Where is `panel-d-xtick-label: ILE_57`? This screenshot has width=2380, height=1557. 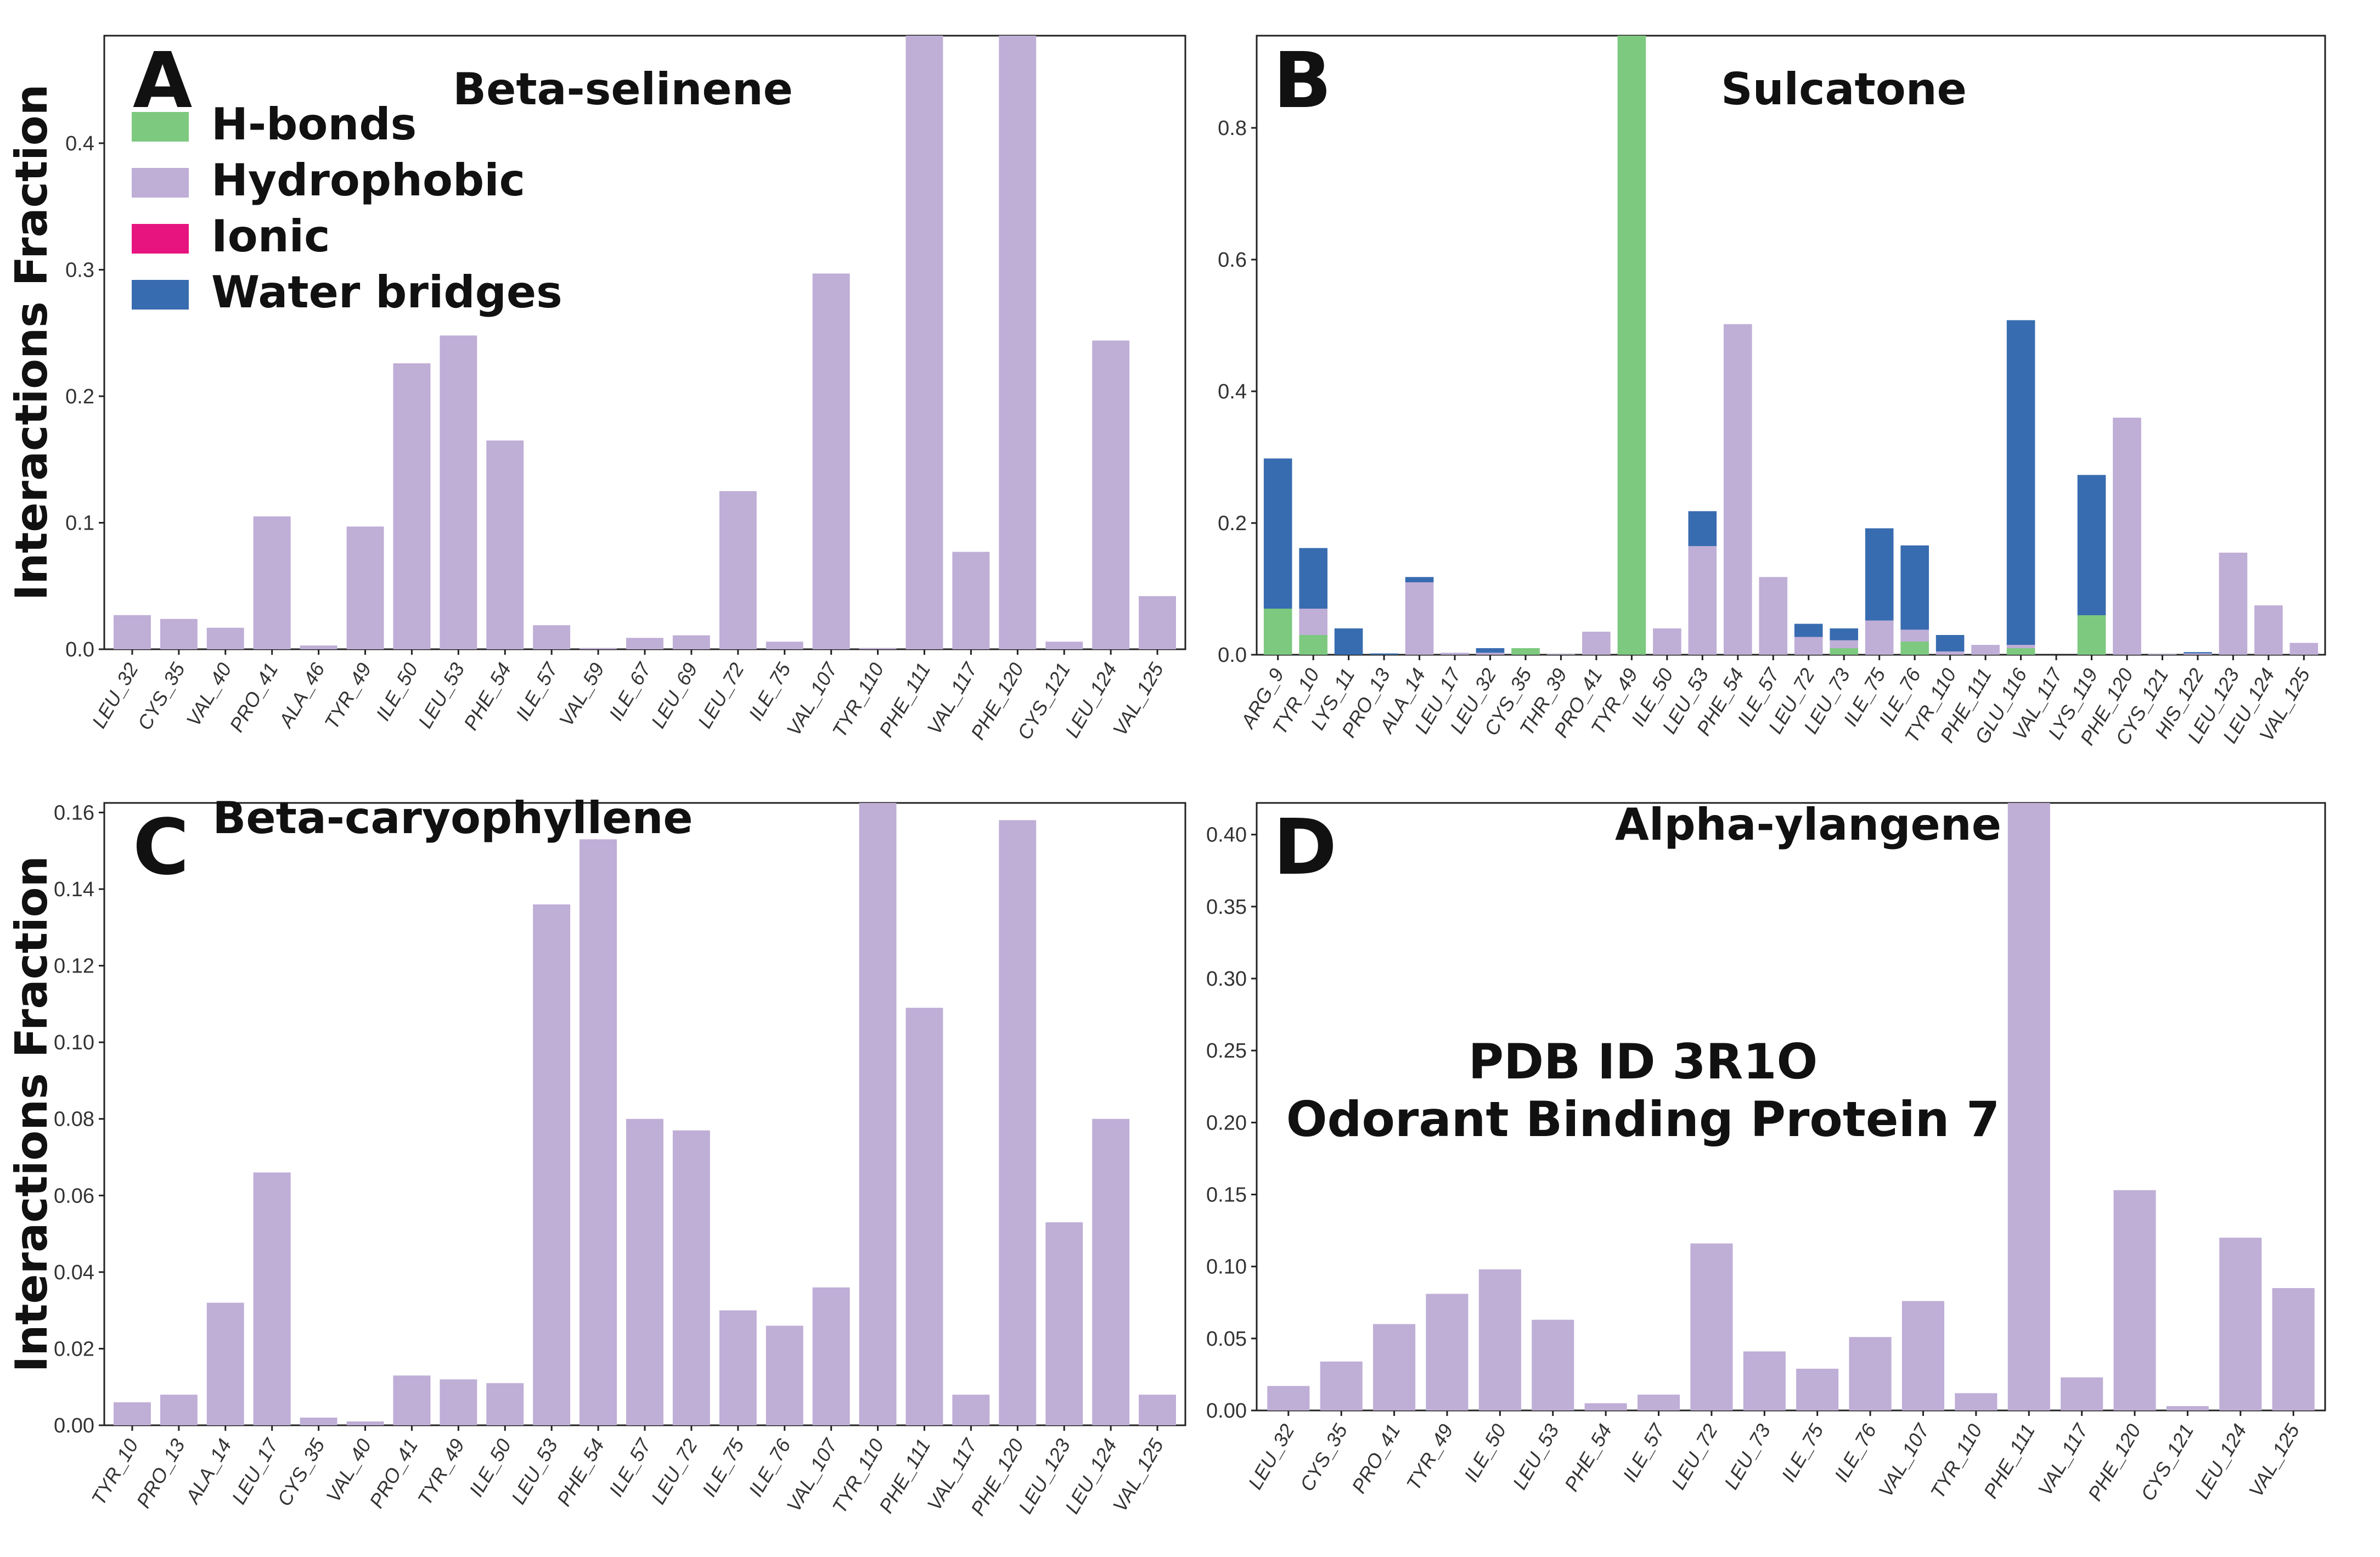 panel-d-xtick-label: ILE_57 is located at coordinates (1644, 1453).